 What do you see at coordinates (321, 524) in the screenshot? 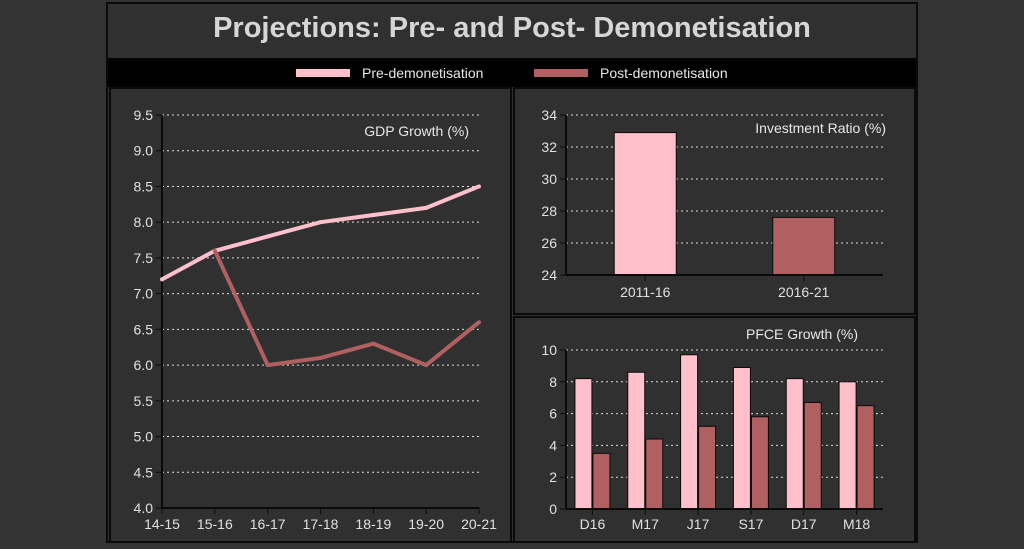
I see `gdp-xtick-label: 17-18` at bounding box center [321, 524].